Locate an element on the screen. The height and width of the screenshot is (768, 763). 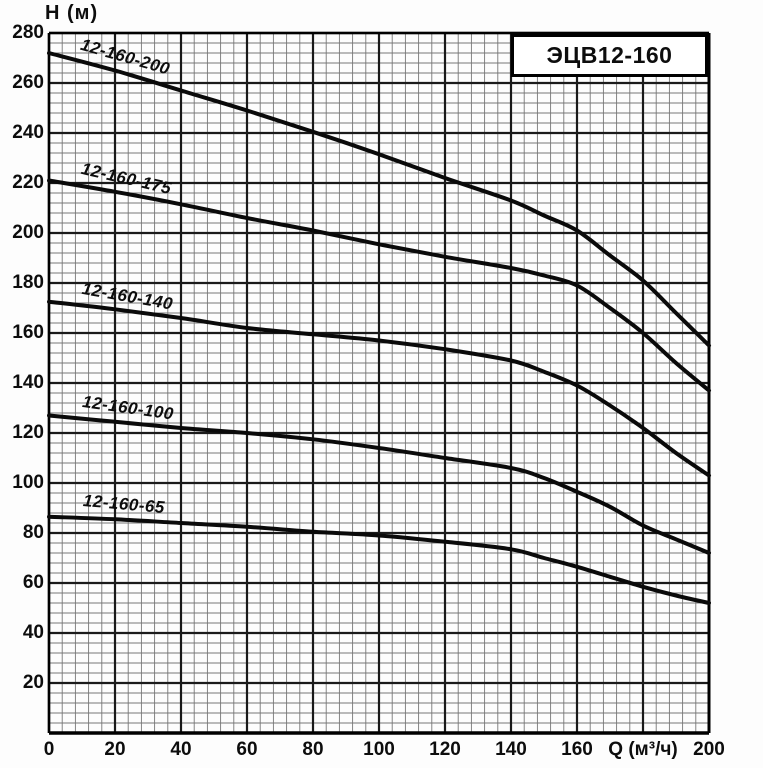
x-tick-label: 120 is located at coordinates (445, 749).